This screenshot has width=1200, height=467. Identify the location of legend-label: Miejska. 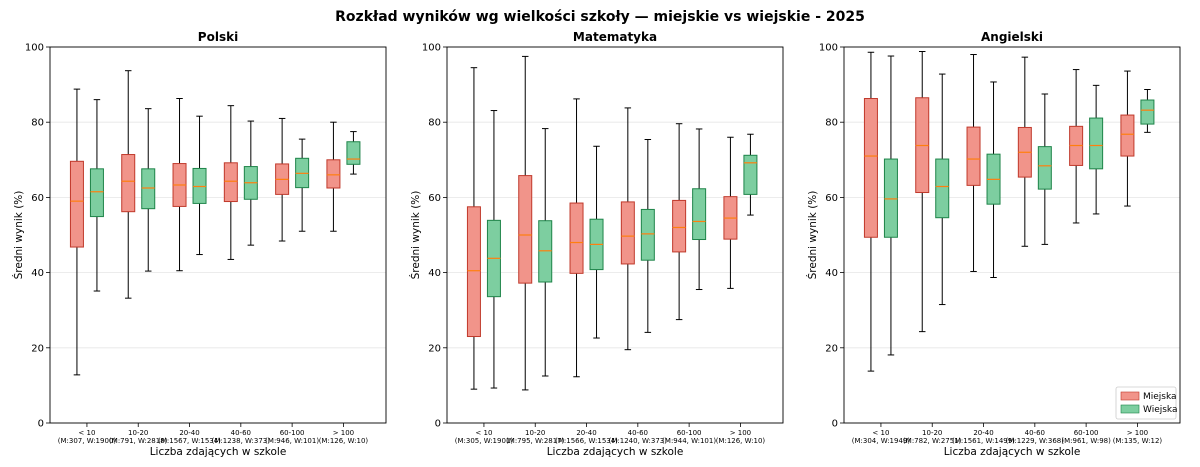
(1160, 397).